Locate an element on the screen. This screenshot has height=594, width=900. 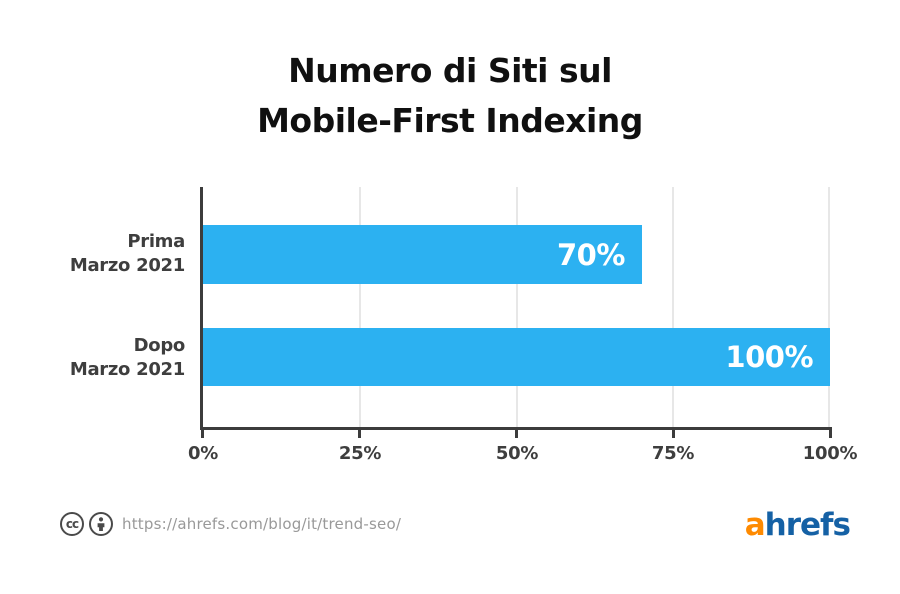
x-tick-label-50: 50% is located at coordinates (517, 453).